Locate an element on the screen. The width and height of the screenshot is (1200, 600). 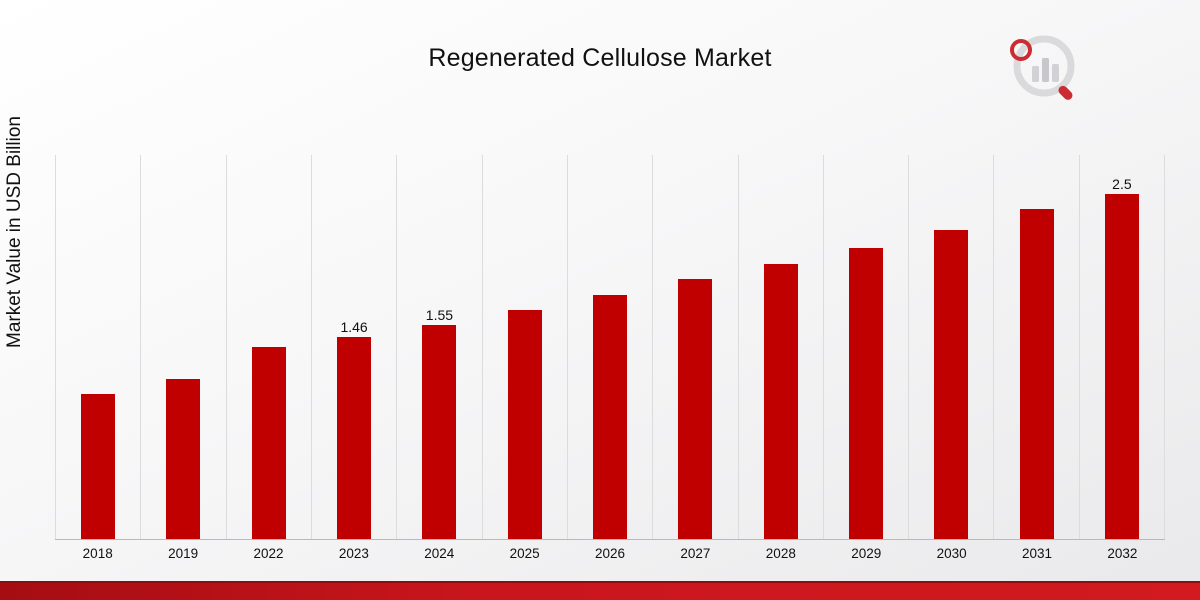
logo-red-ring is located at coordinates (1021, 50).